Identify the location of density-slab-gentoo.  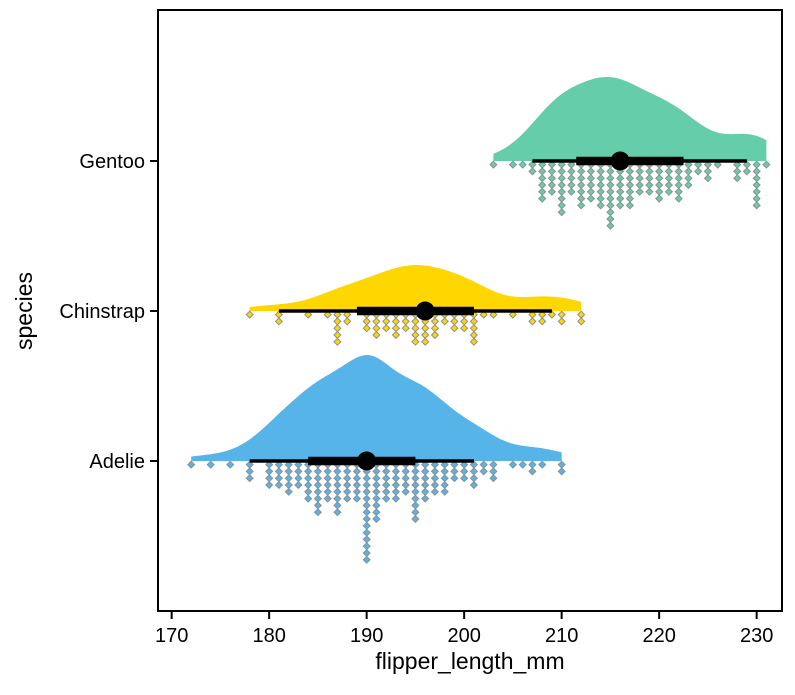
(630, 119).